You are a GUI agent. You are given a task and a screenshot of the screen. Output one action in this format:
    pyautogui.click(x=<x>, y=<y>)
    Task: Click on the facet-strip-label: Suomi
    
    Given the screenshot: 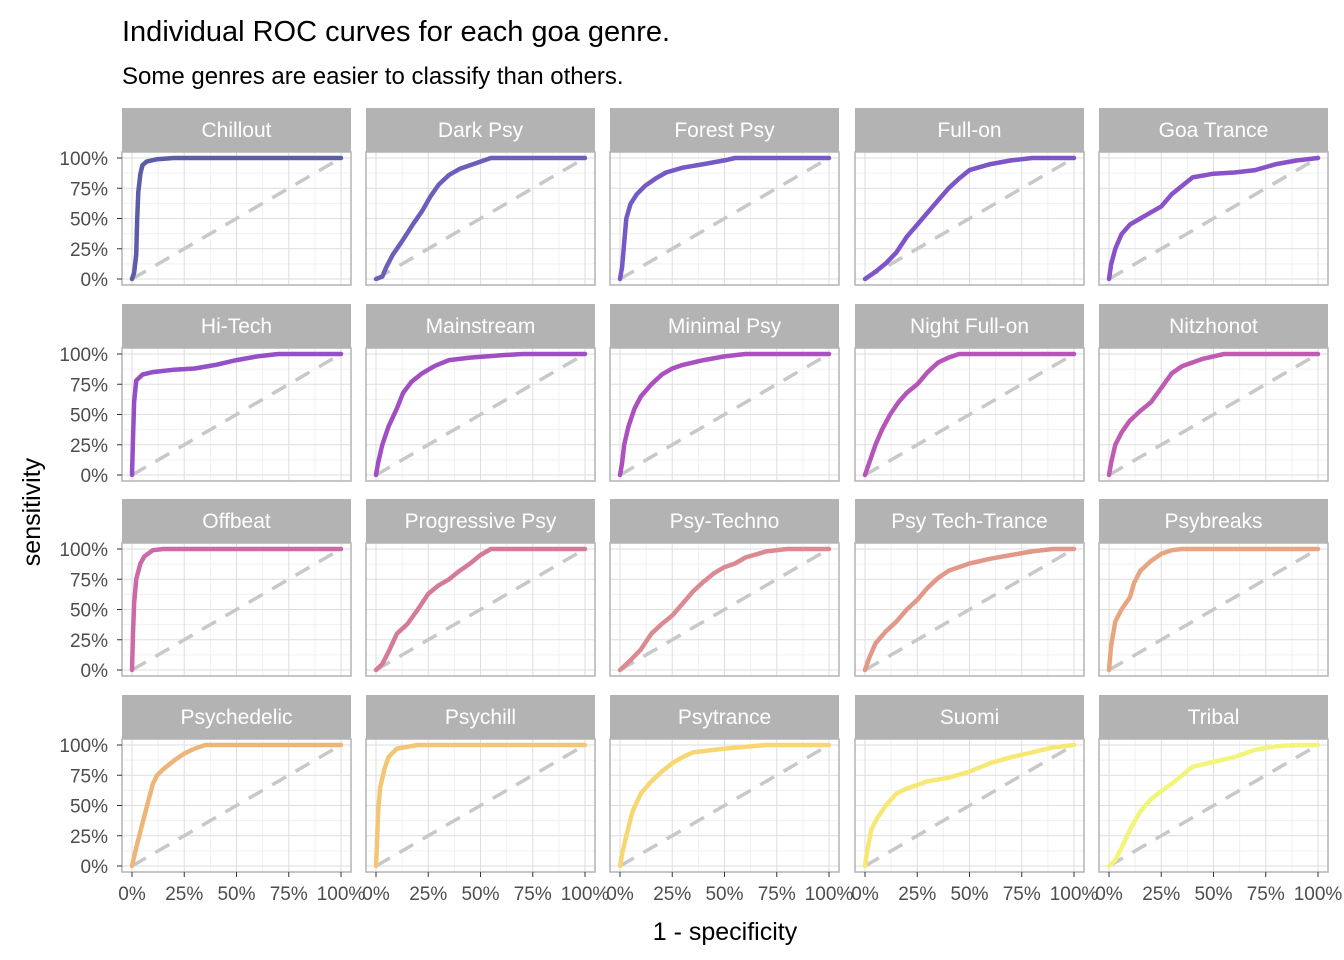 What is the action you would take?
    pyautogui.click(x=970, y=717)
    